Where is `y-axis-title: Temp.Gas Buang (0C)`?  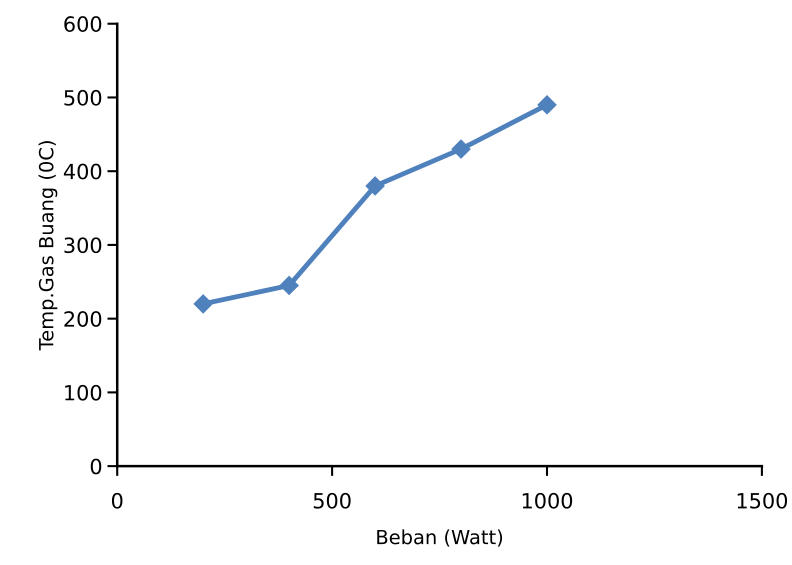
y-axis-title: Temp.Gas Buang (0C) is located at coordinates (48, 245).